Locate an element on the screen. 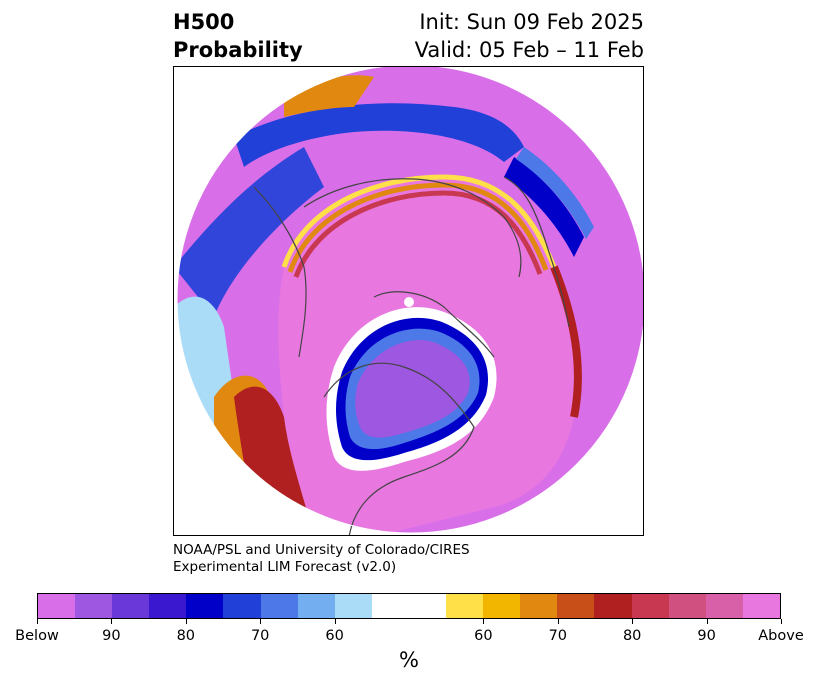  below-band-north is located at coordinates (379, 135).